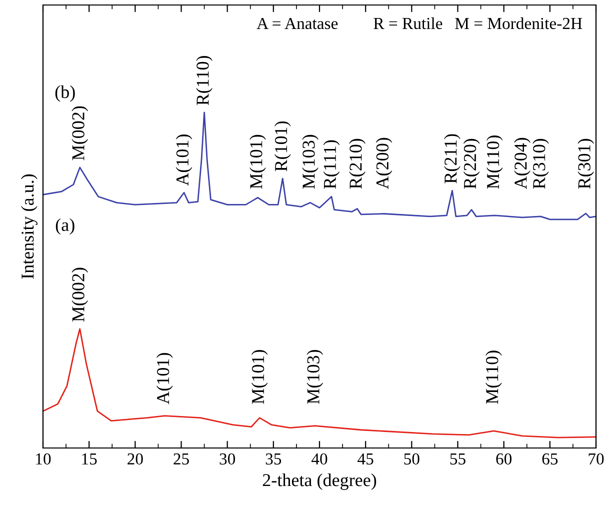 The width and height of the screenshot is (605, 515). I want to click on x-tick-label: 35, so click(274, 459).